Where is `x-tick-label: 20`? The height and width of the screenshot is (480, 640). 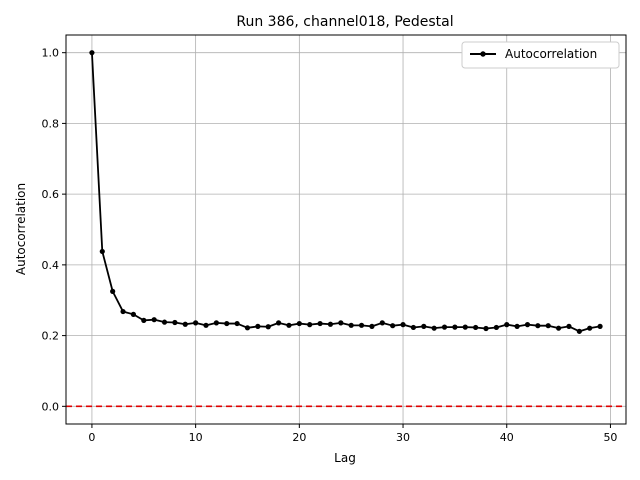
x-tick-label: 20 is located at coordinates (299, 437).